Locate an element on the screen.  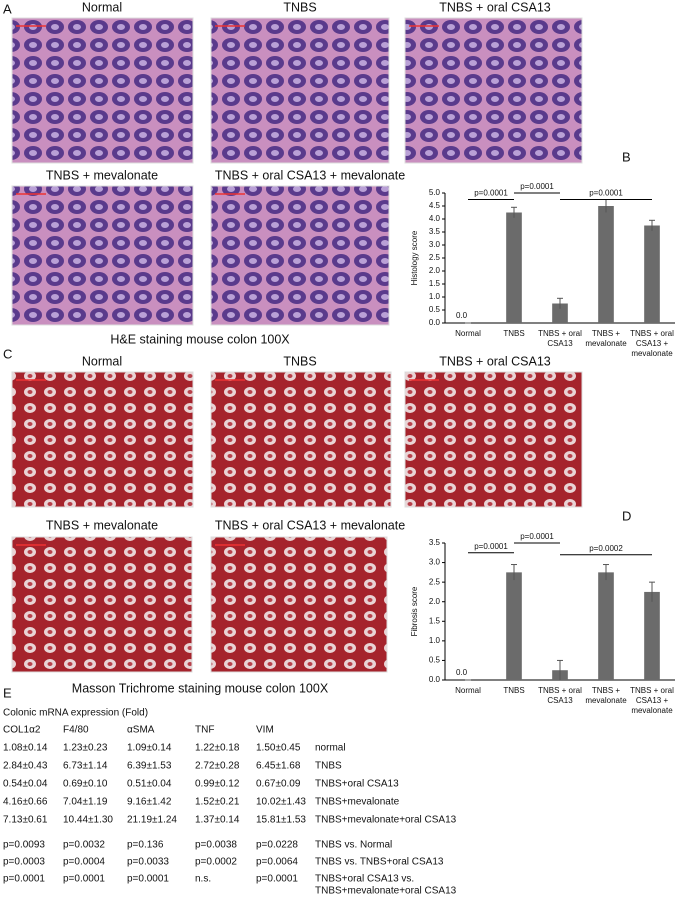
table-cell: TNBS+oral CSA13 is located at coordinates (357, 784).